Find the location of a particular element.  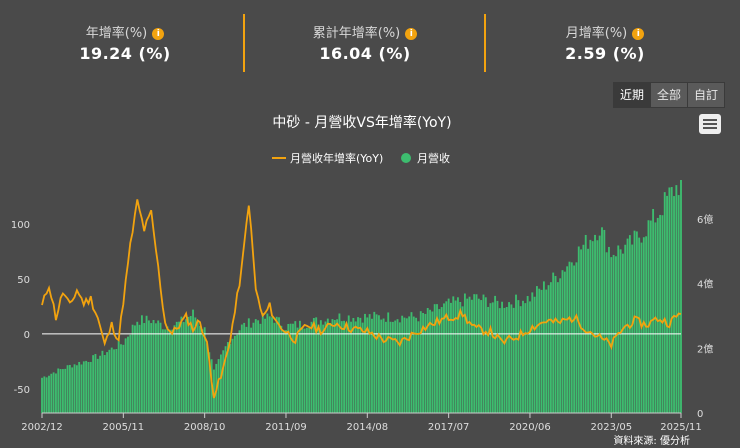

stat-label-text: 年增率(%) is located at coordinates (116, 33).